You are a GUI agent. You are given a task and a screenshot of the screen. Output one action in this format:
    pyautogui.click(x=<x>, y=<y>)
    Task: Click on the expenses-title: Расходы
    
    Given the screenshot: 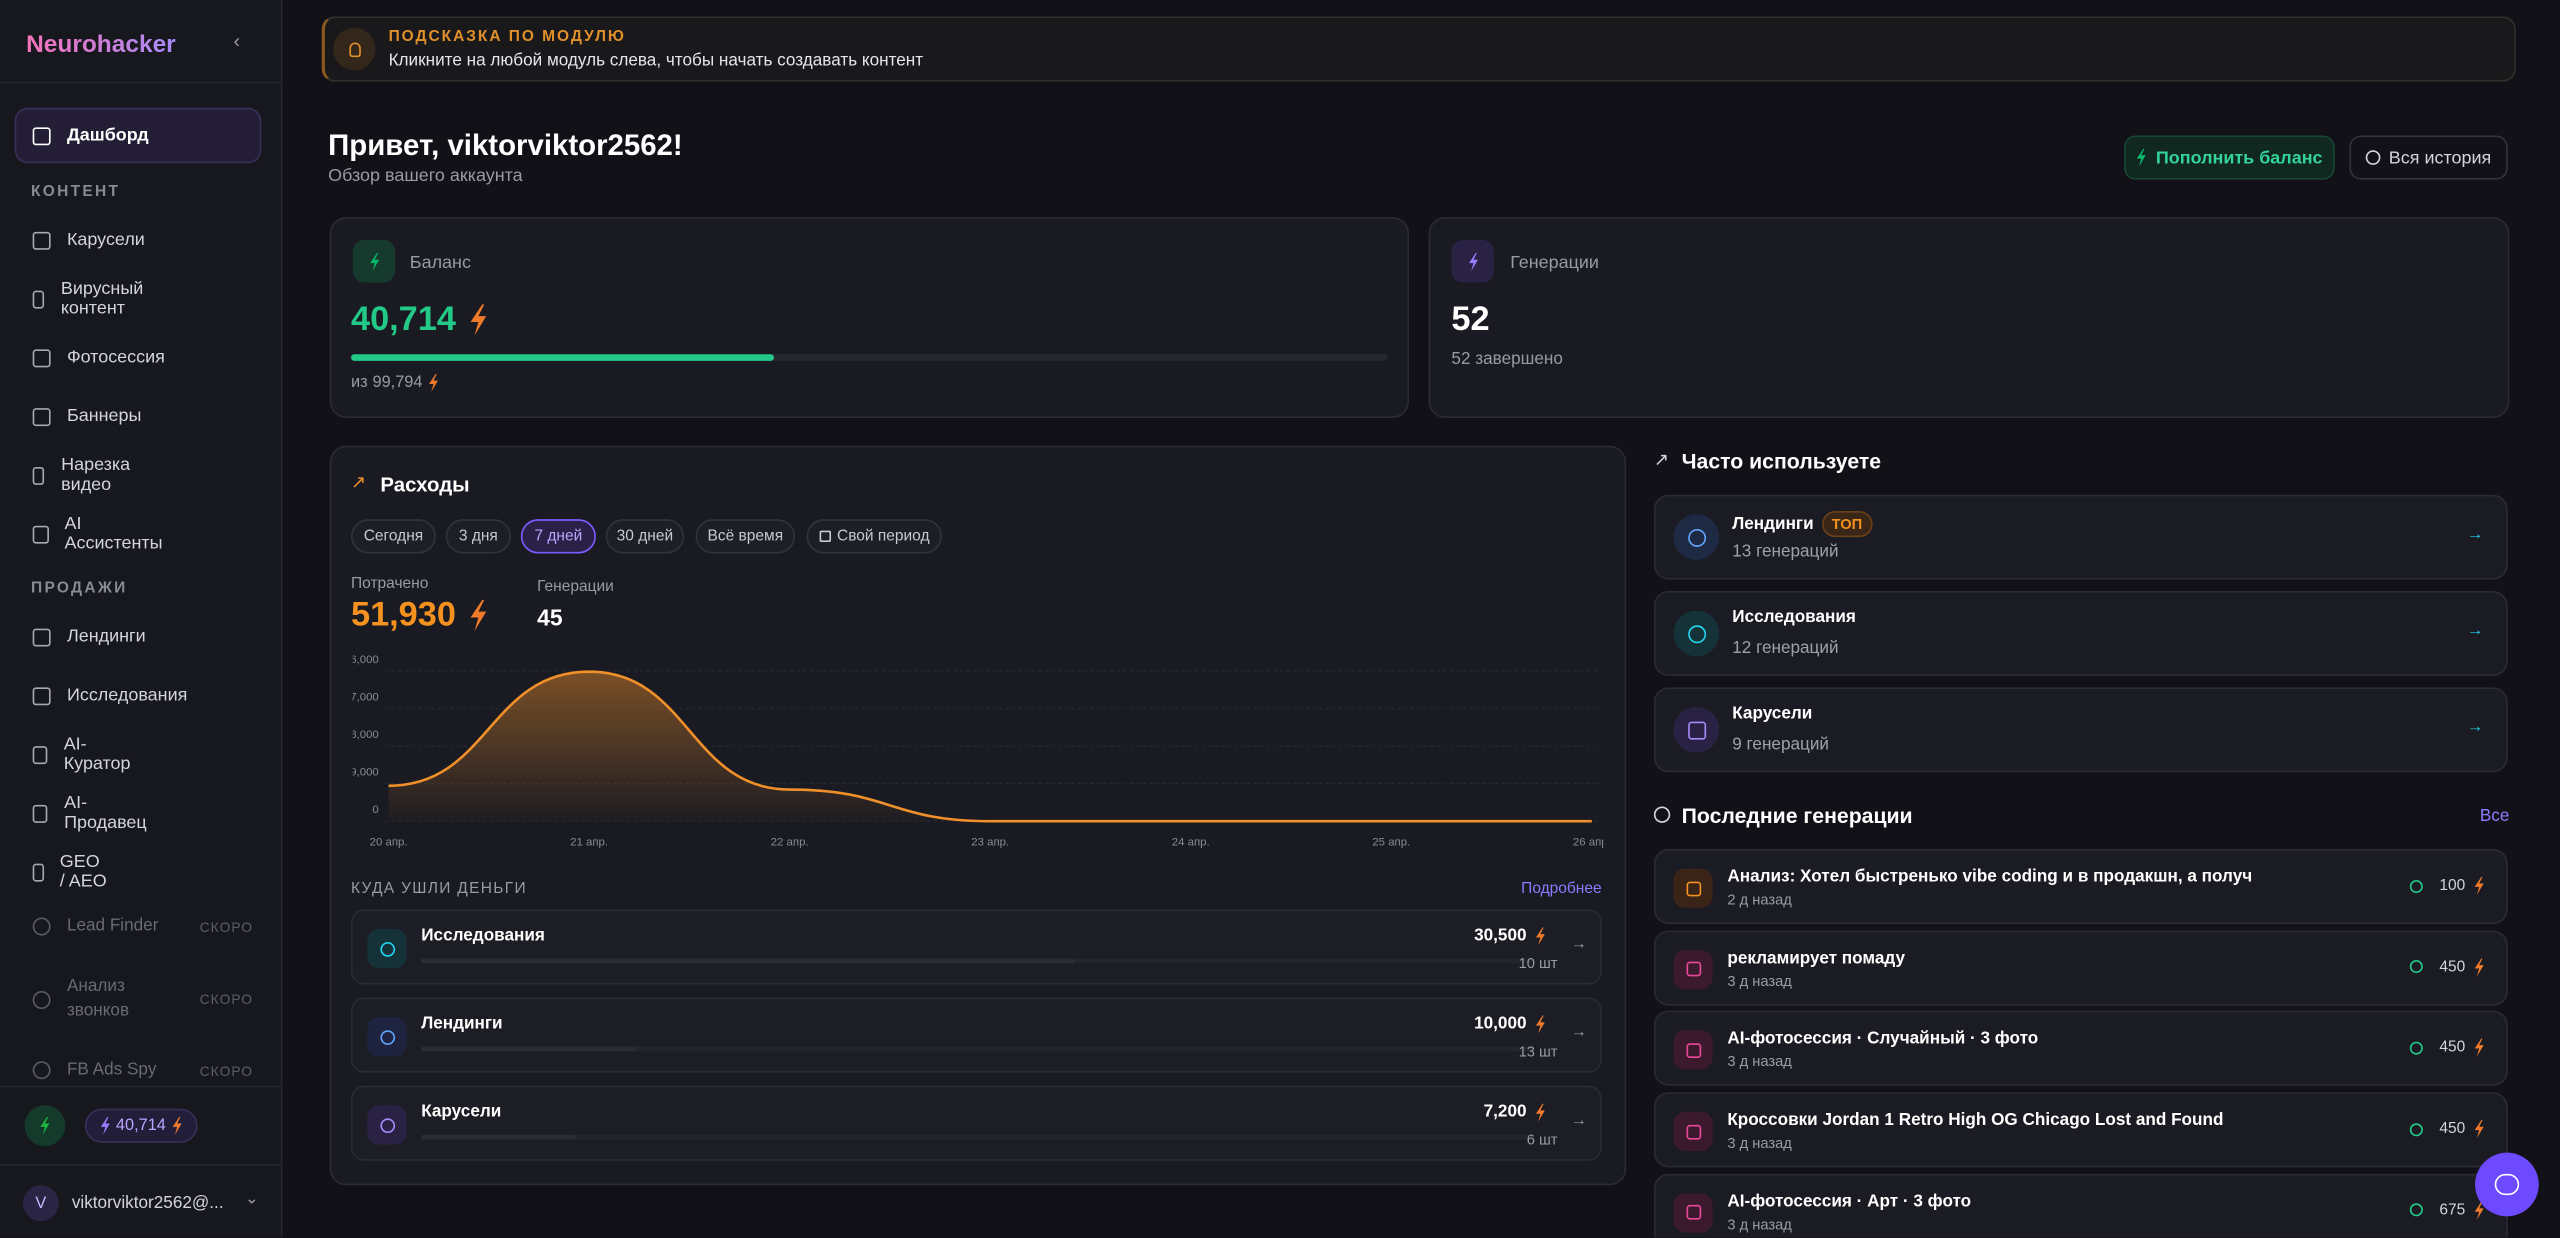 What is the action you would take?
    pyautogui.click(x=425, y=485)
    